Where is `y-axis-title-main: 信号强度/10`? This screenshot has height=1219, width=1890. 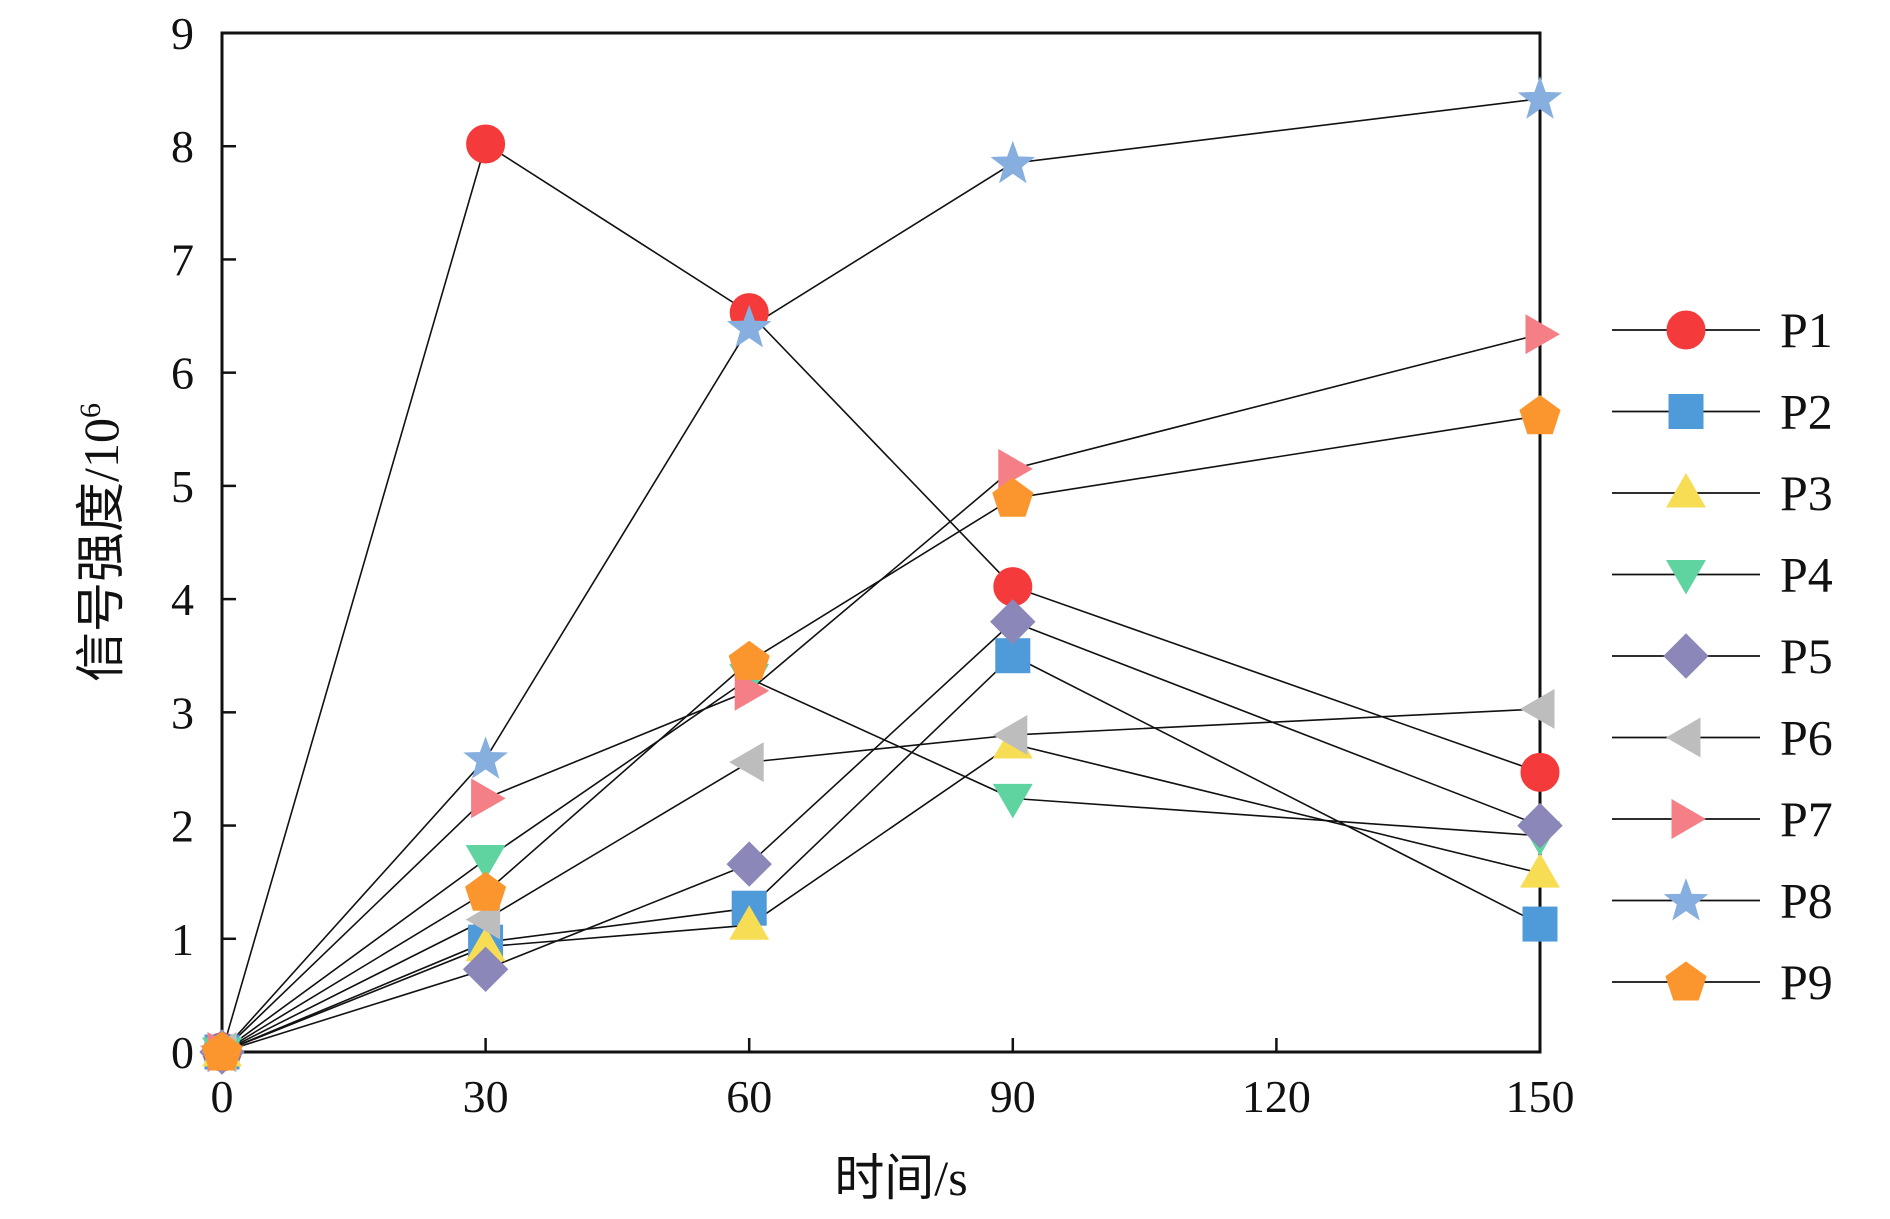
y-axis-title-main: 信号强度/10 is located at coordinates (101, 550).